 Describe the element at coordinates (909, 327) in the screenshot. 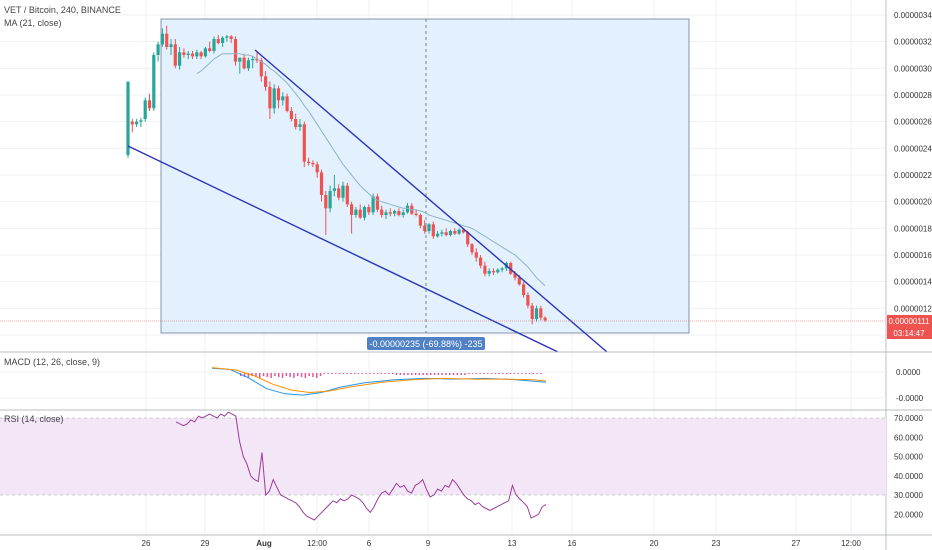

I see `current-price-marker: 0.00000111 03:14:47` at that location.